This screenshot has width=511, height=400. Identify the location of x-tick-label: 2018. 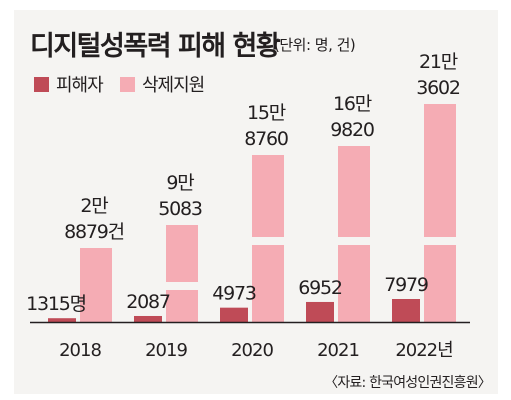
(80, 350).